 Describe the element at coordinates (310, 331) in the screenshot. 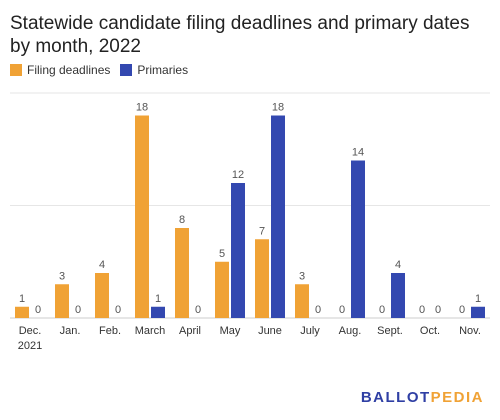

I see `x-tick-label: July` at that location.